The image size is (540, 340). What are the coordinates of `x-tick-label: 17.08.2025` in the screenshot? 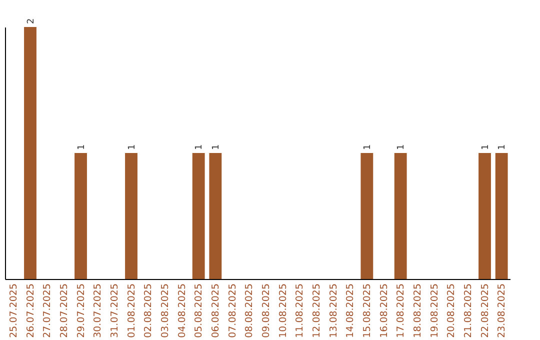 It's located at (401, 311).